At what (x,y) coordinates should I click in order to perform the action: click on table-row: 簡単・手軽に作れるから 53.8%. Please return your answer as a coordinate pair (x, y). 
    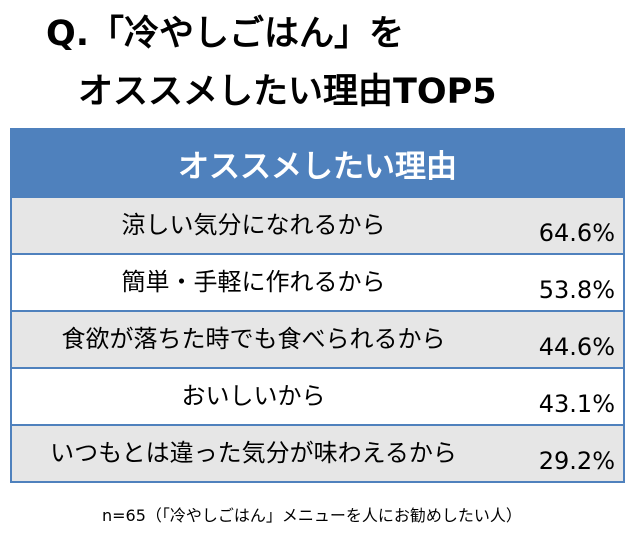
    Looking at the image, I should click on (317, 282).